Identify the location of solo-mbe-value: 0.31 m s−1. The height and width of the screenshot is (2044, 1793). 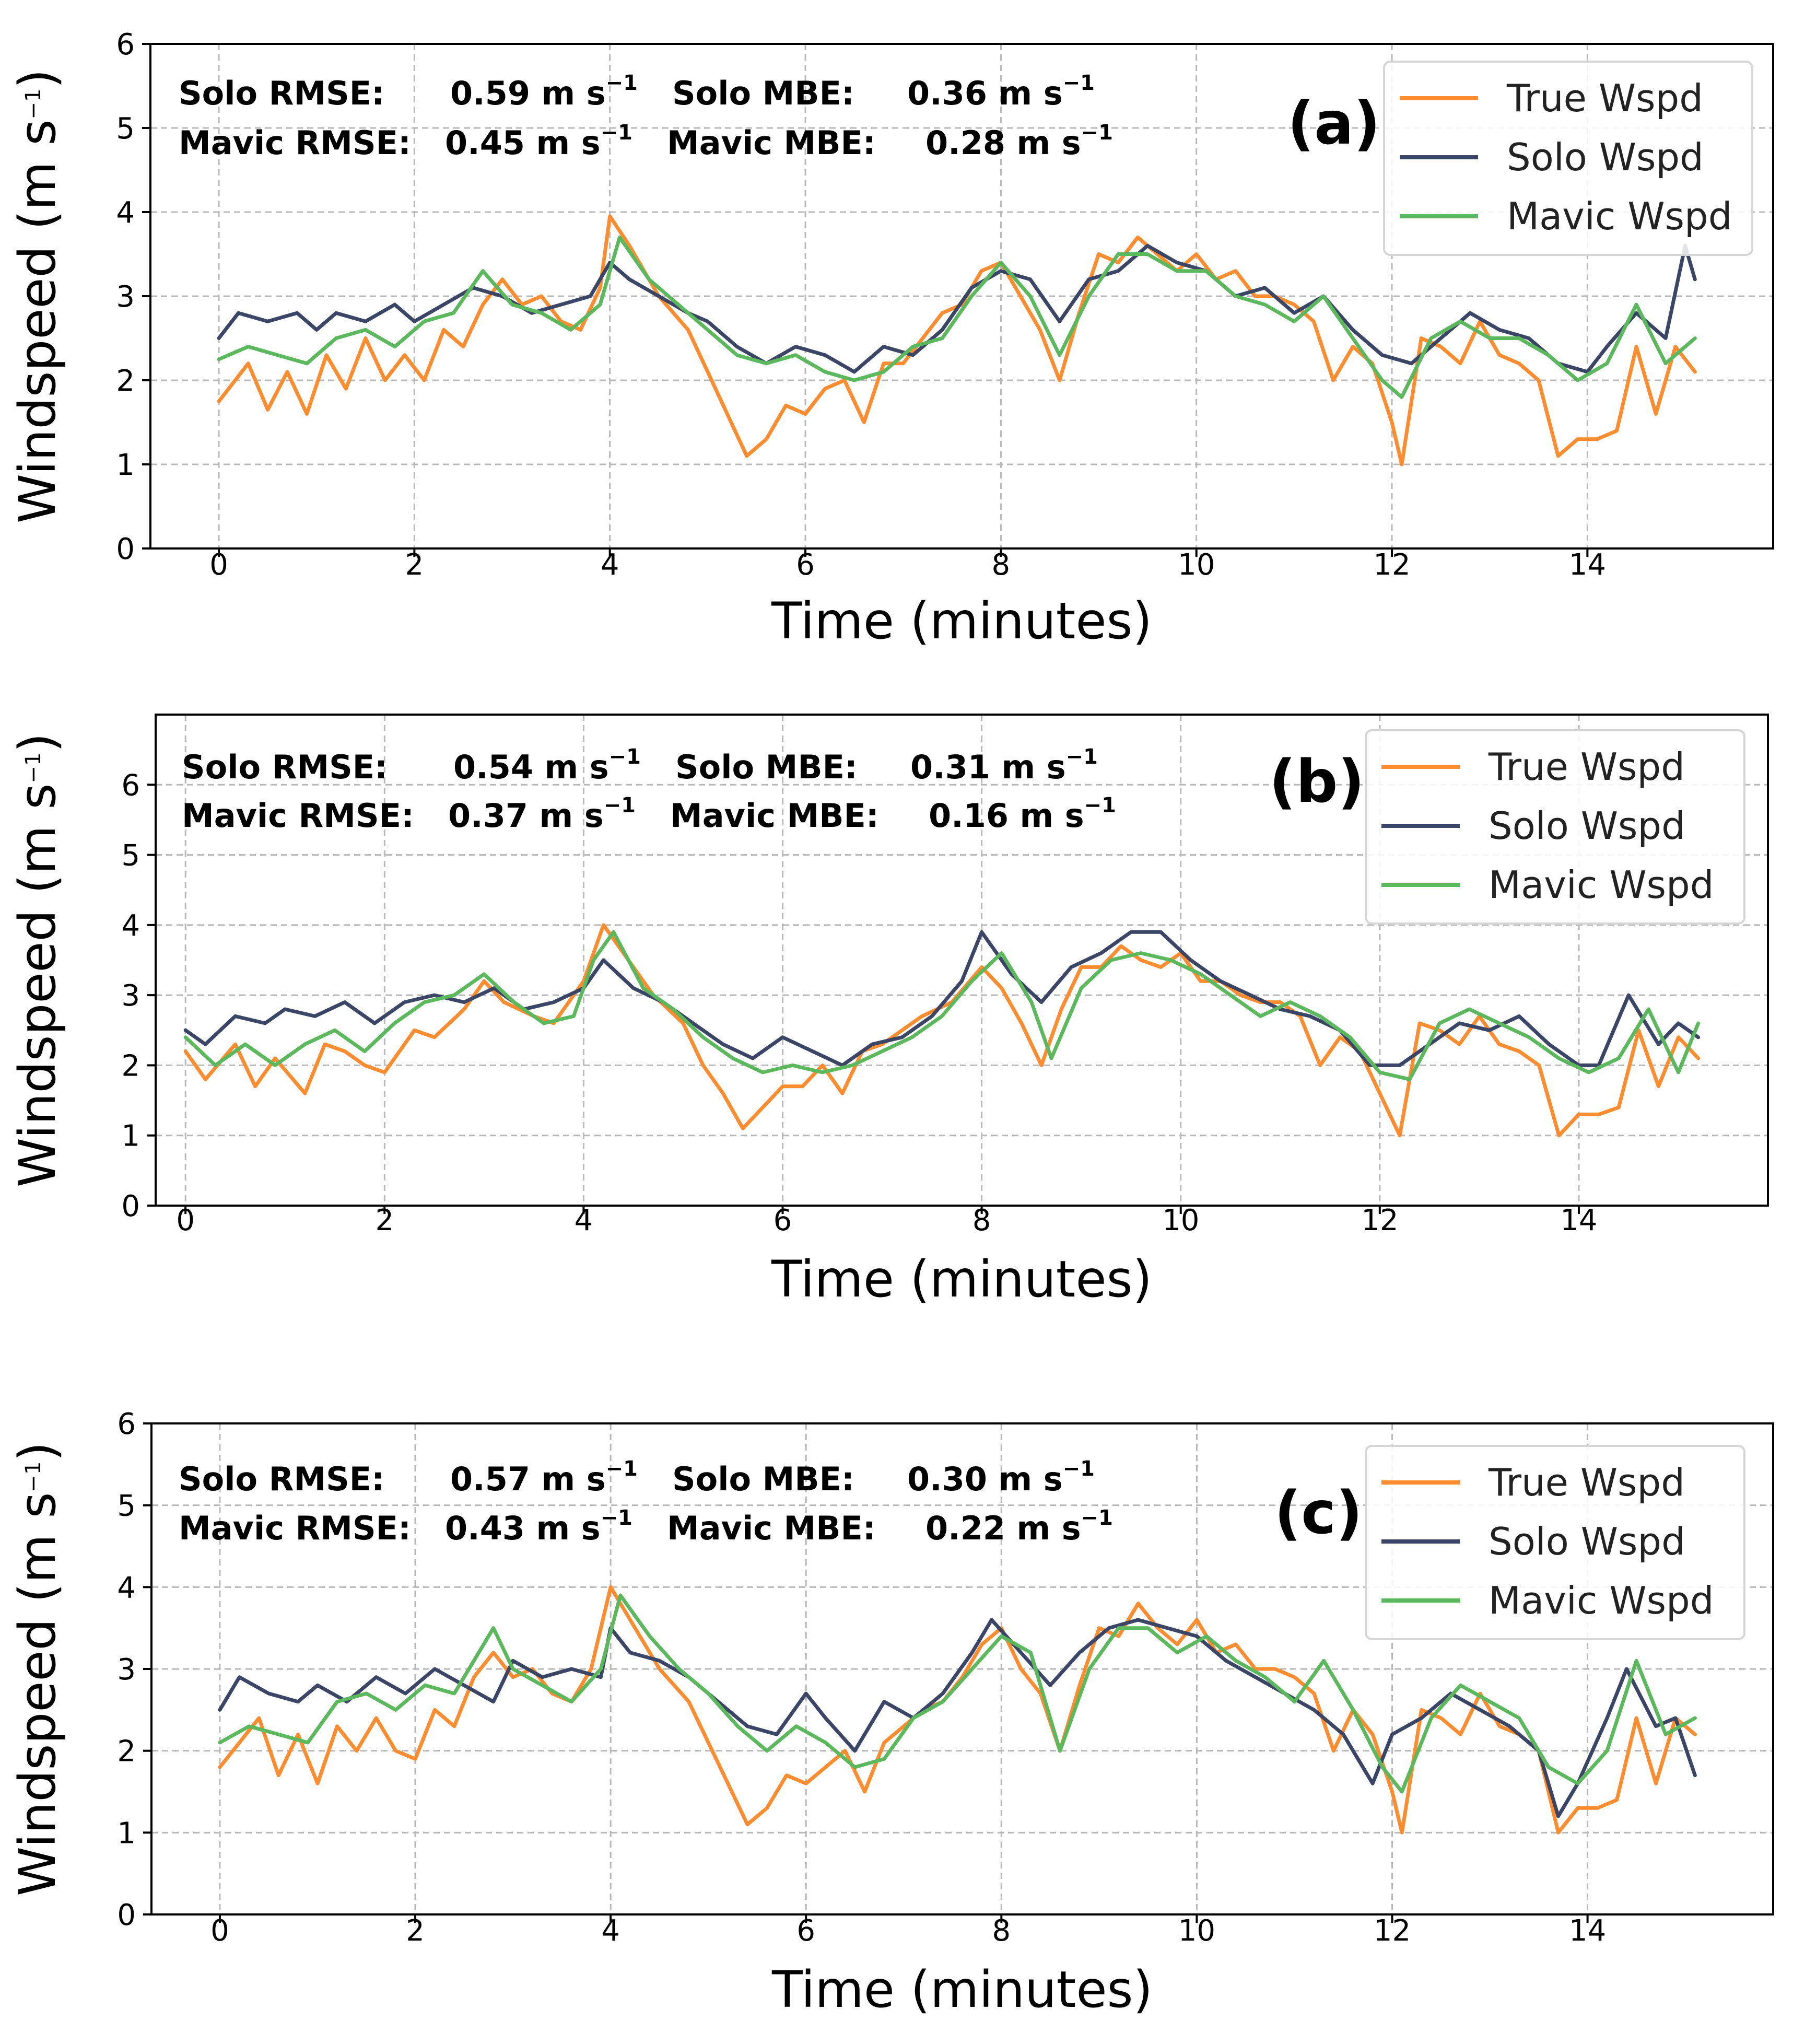
(1004, 765).